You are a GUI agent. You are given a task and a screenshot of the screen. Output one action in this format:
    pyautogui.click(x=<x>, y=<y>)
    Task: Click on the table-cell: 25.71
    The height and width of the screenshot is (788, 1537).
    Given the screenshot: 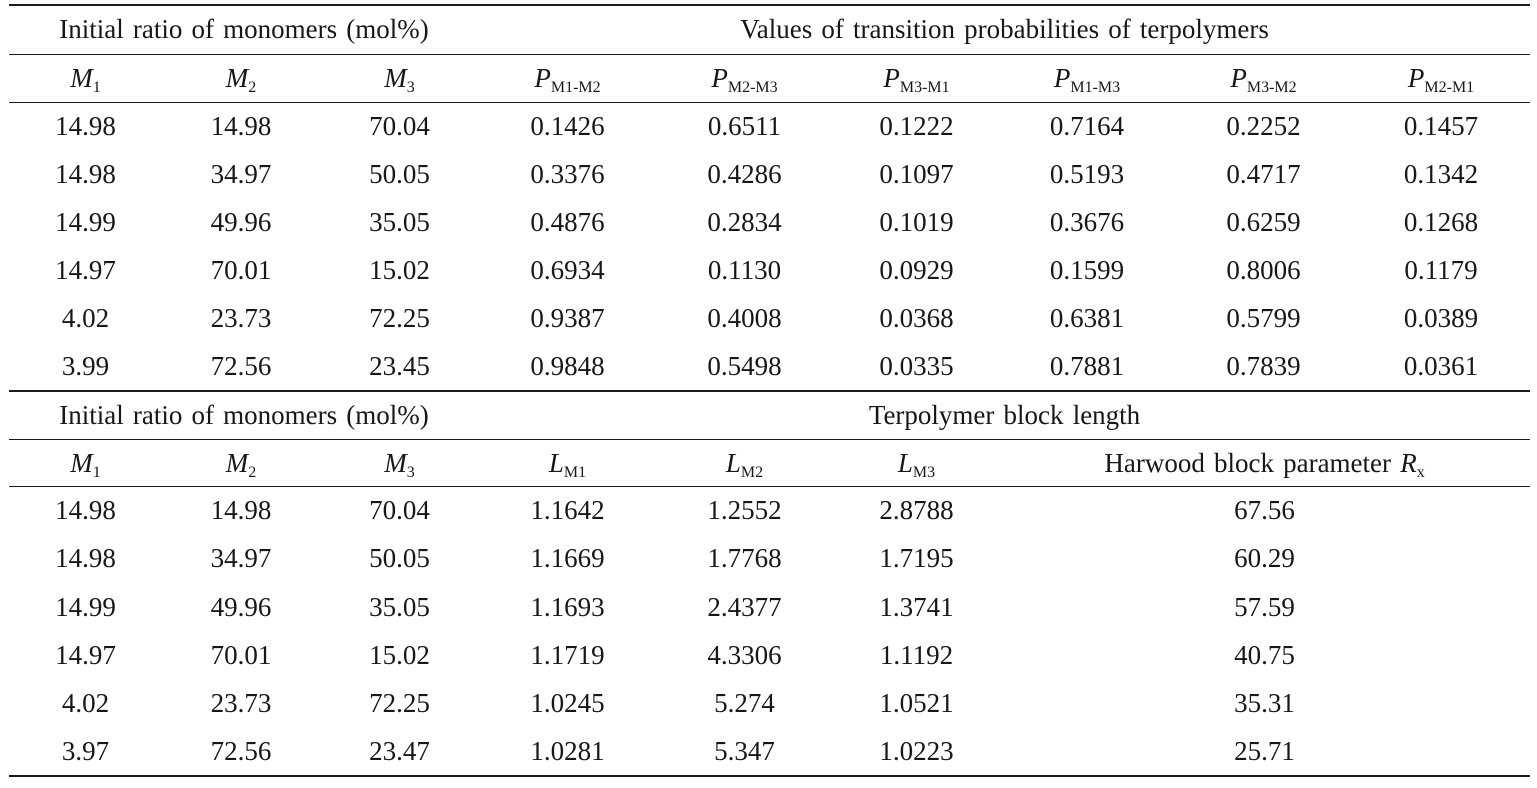 What is the action you would take?
    pyautogui.click(x=1264, y=750)
    